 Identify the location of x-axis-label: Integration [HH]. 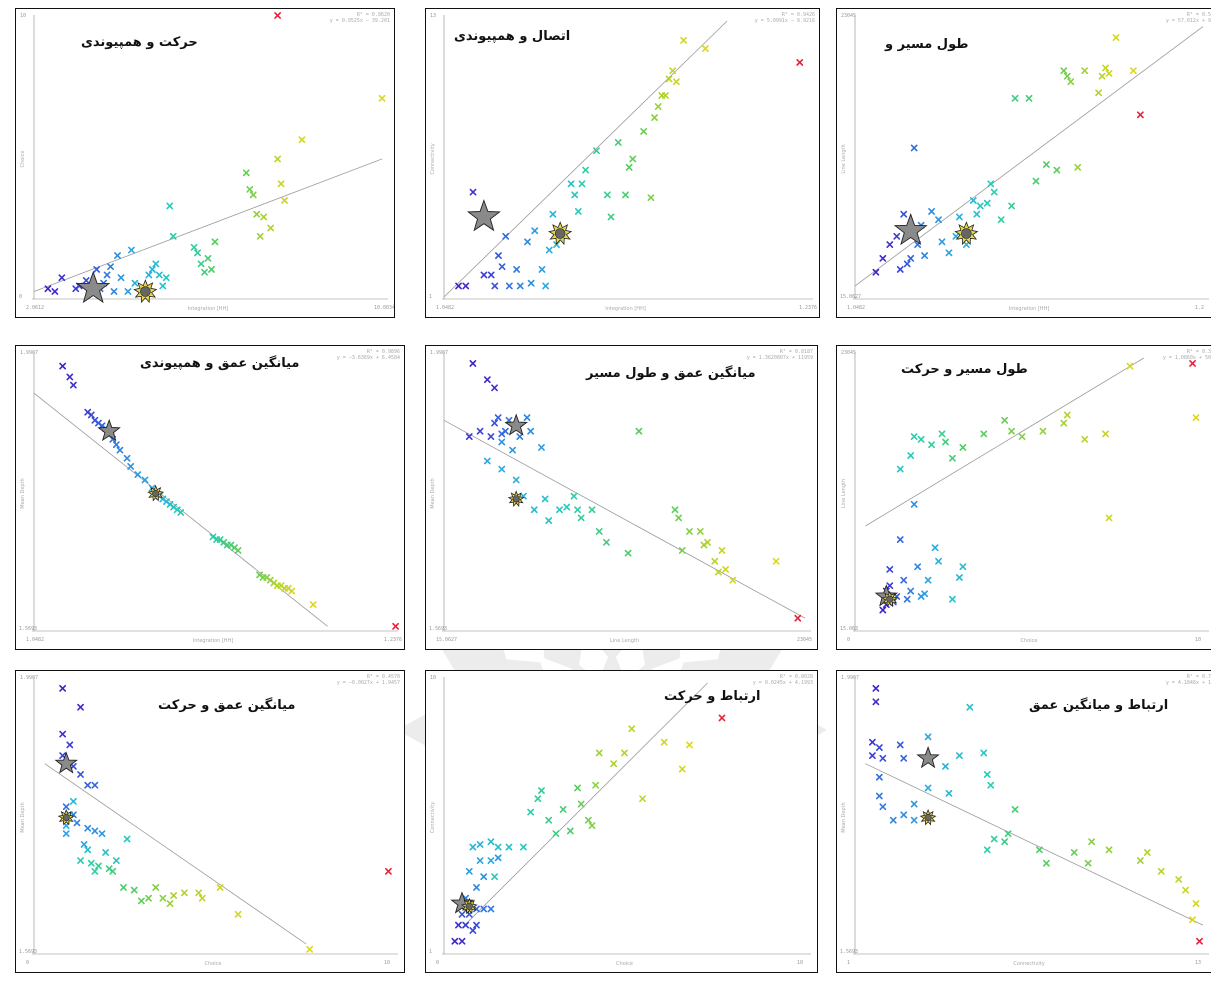
(1029, 309).